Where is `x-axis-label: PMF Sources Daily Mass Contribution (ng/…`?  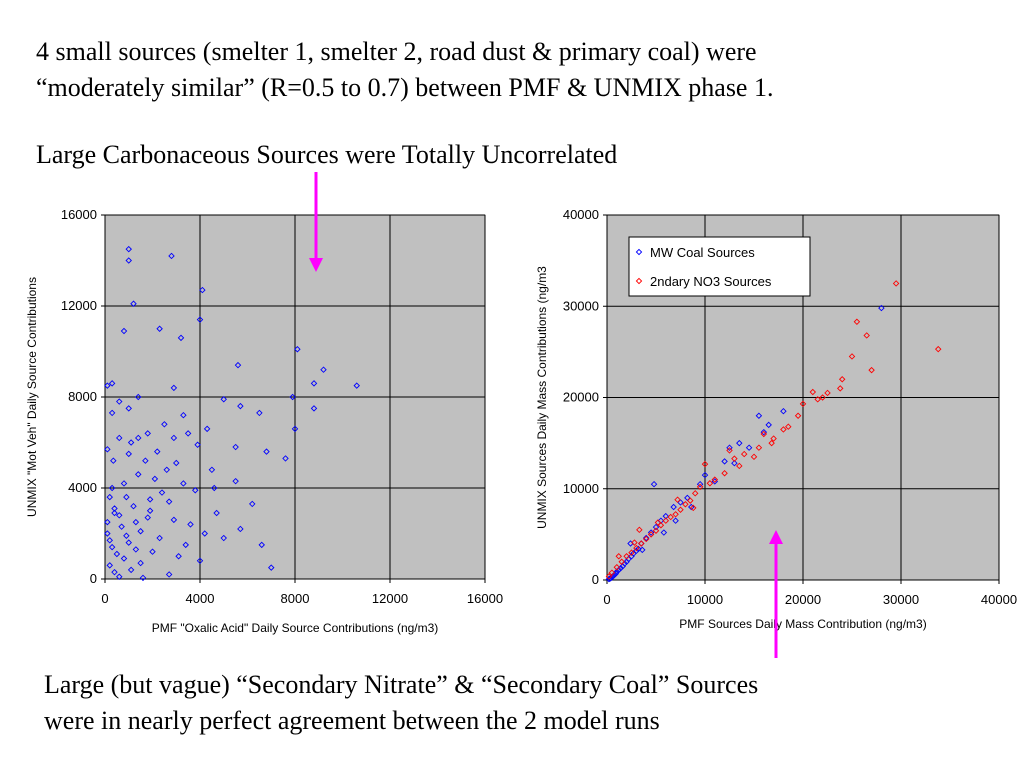
x-axis-label: PMF Sources Daily Mass Contribution (ng/… is located at coordinates (802, 624).